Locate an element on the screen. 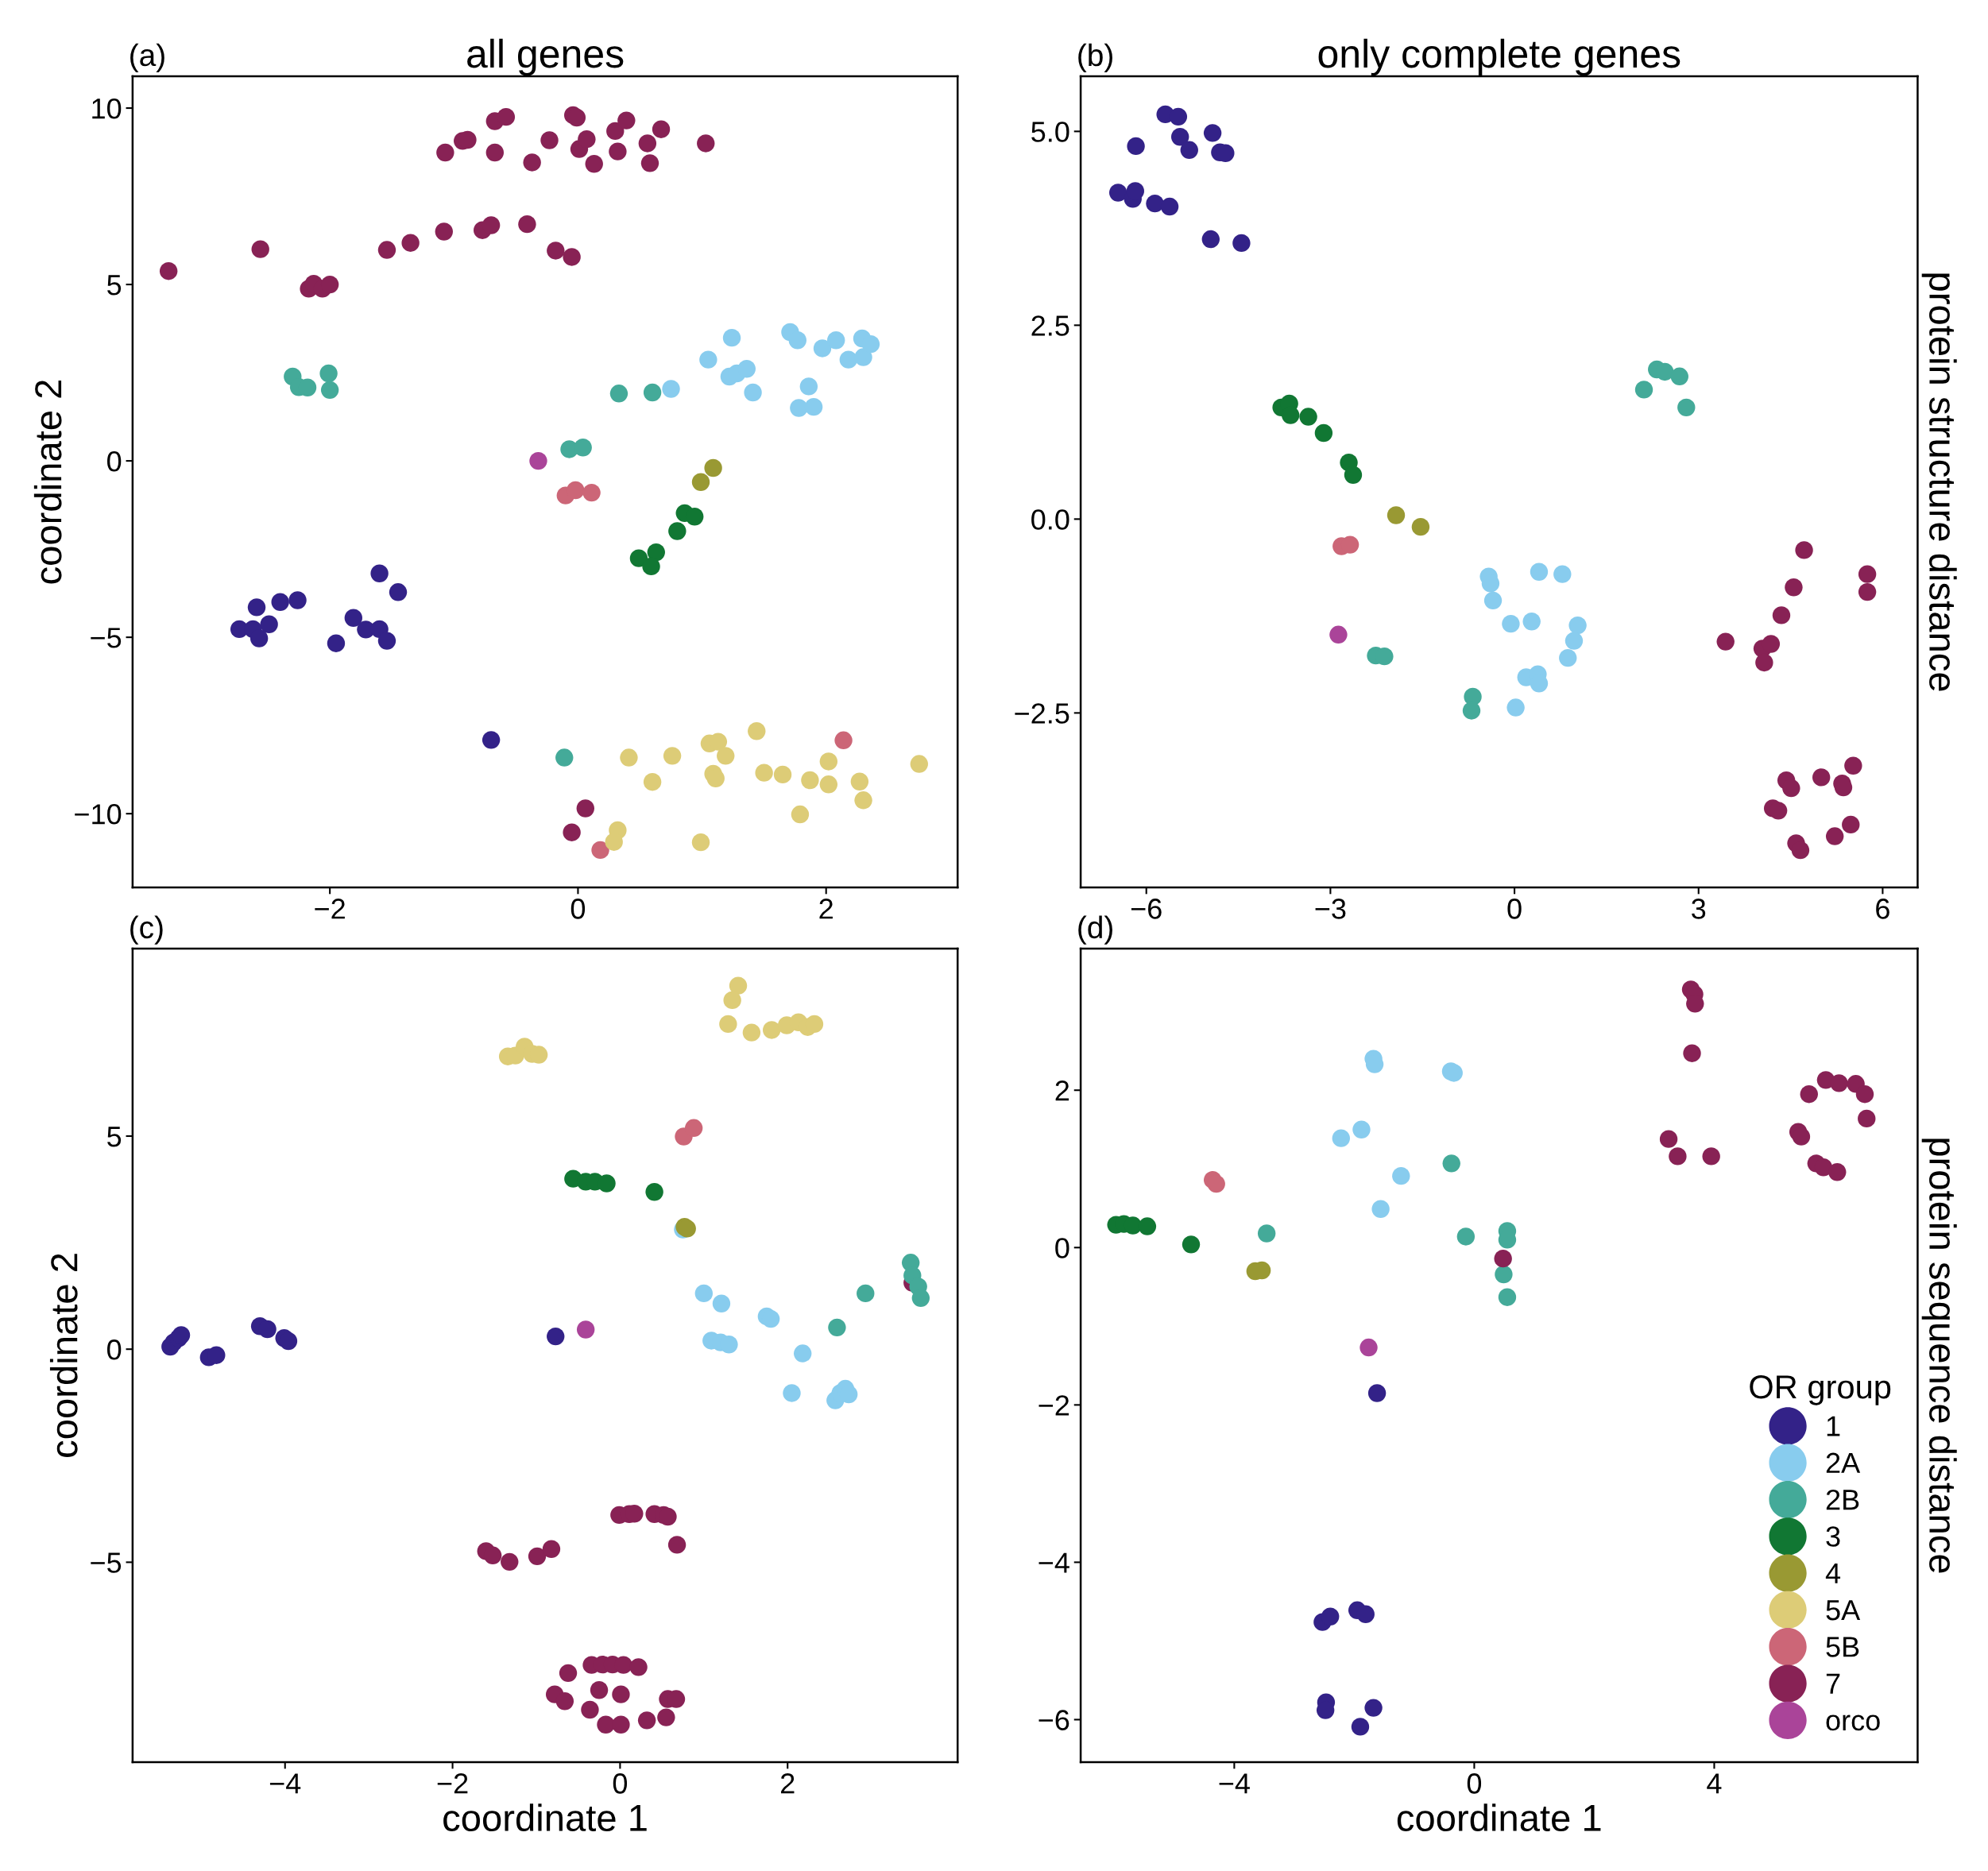 The image size is (1988, 1871). chart-title: only complete genes is located at coordinates (1499, 57).